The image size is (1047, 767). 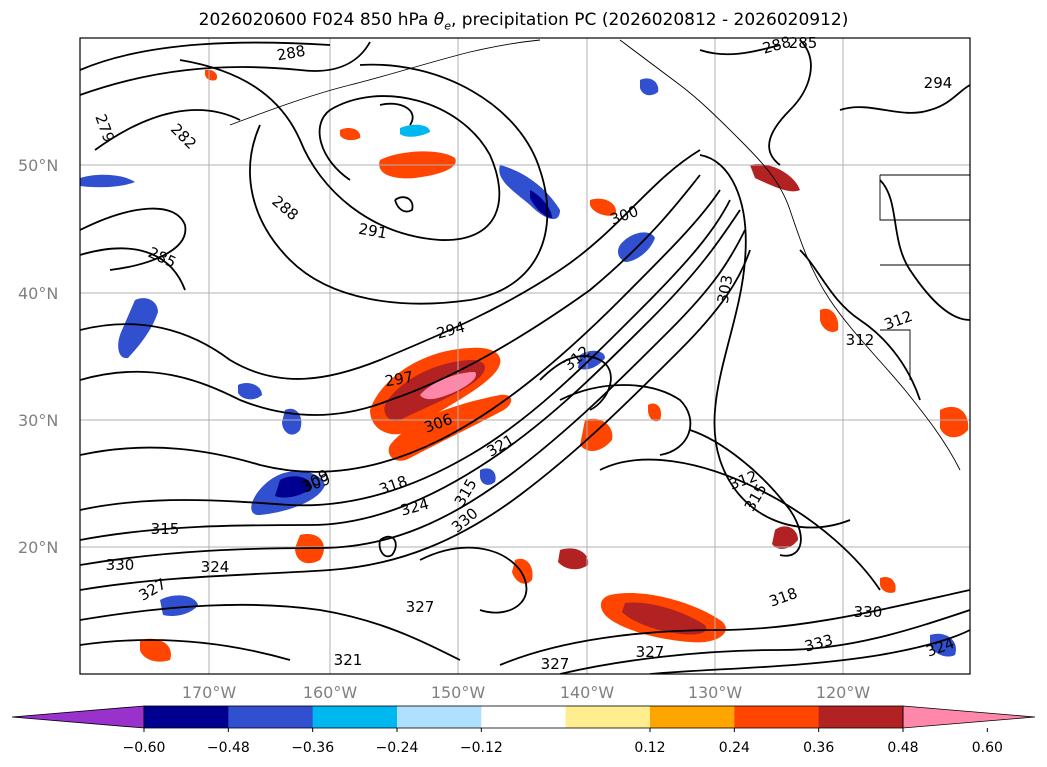 What do you see at coordinates (649, 748) in the screenshot?
I see `colorbar-tick-label: 0.12` at bounding box center [649, 748].